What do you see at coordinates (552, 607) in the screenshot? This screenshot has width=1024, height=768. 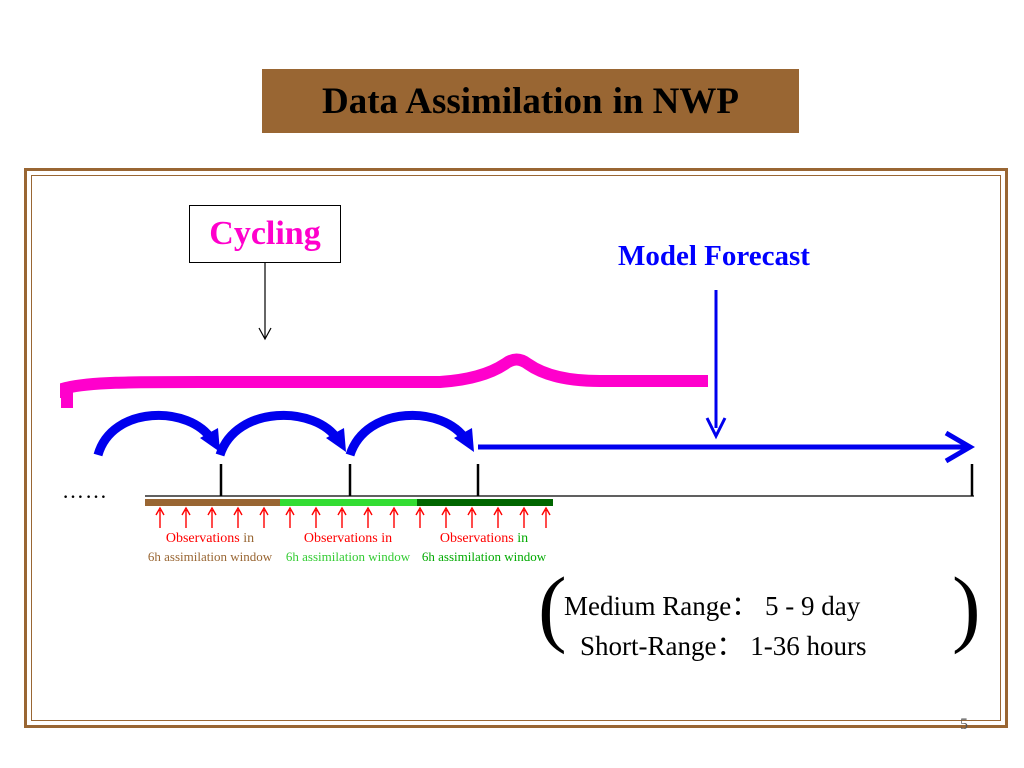 I see `open-paren: (` at bounding box center [552, 607].